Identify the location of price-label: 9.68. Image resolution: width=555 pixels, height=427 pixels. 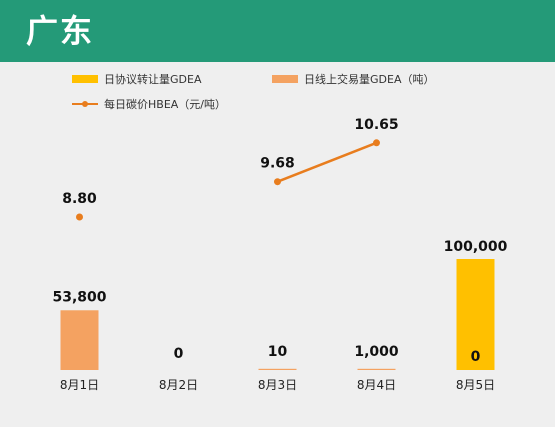
(277, 164).